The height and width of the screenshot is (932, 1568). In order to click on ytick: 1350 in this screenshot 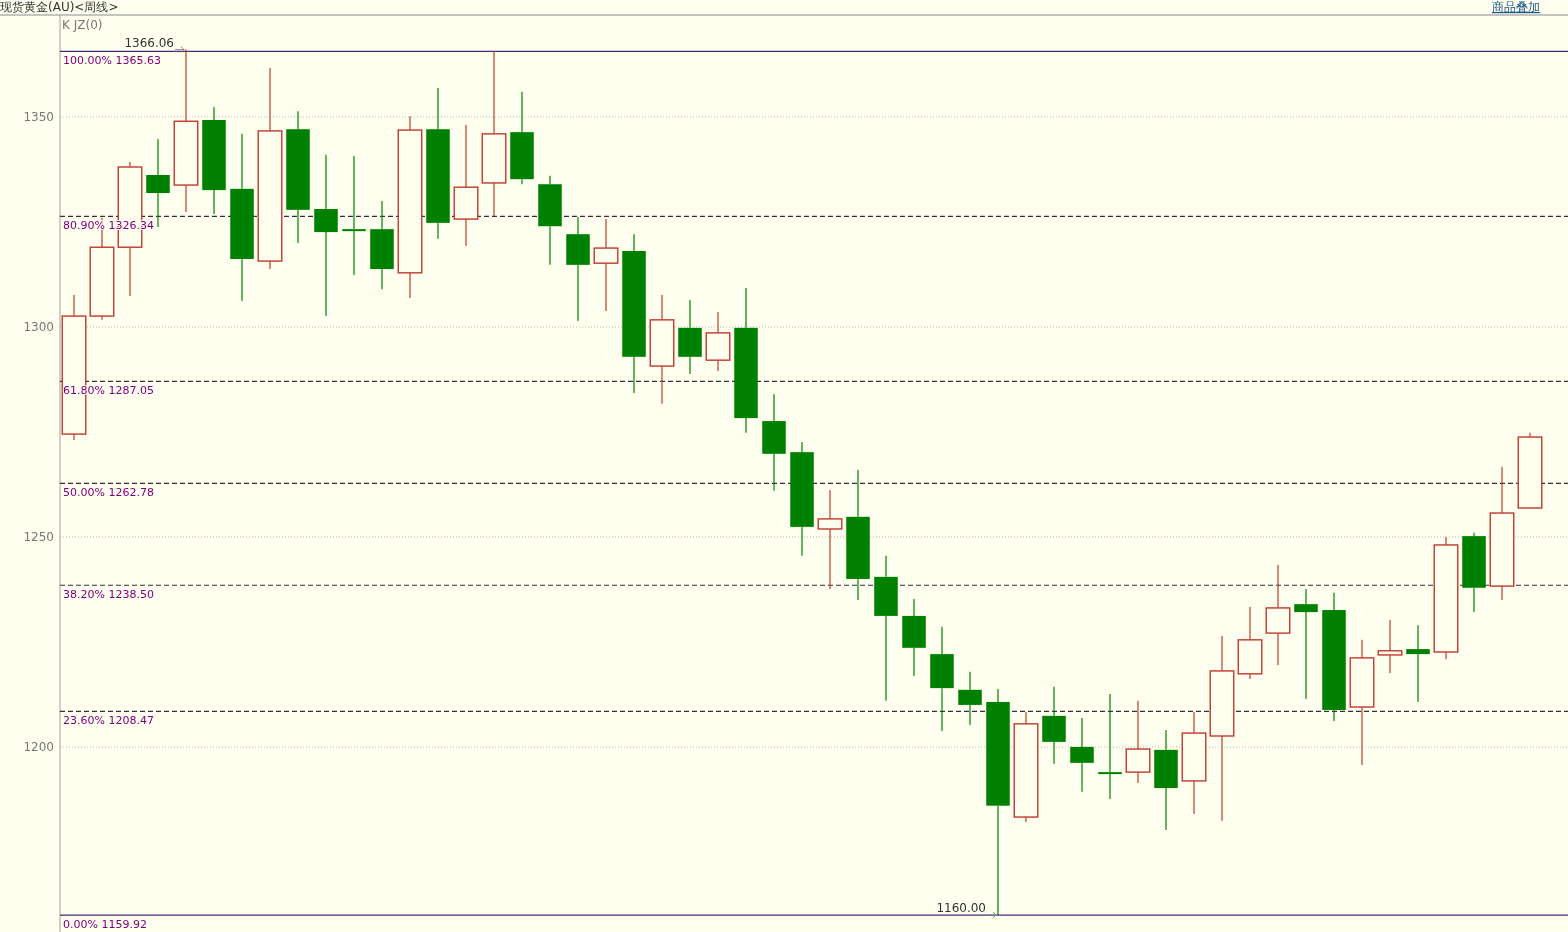, I will do `click(38, 117)`.